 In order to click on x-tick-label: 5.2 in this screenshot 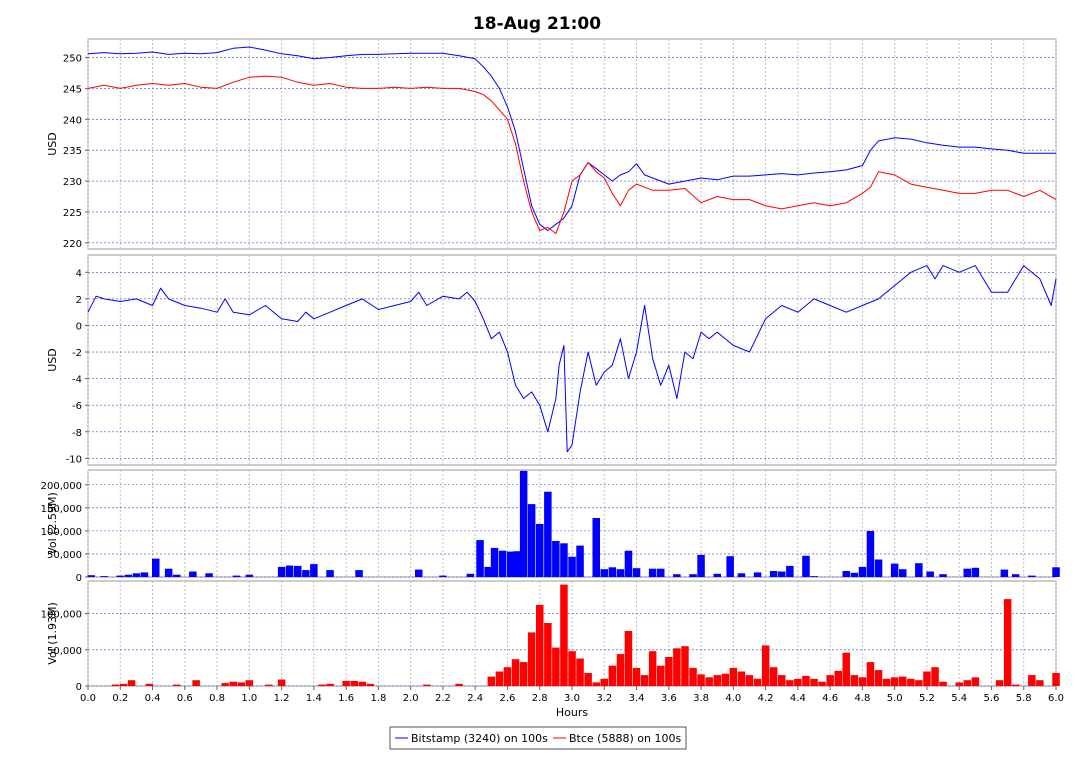, I will do `click(927, 698)`.